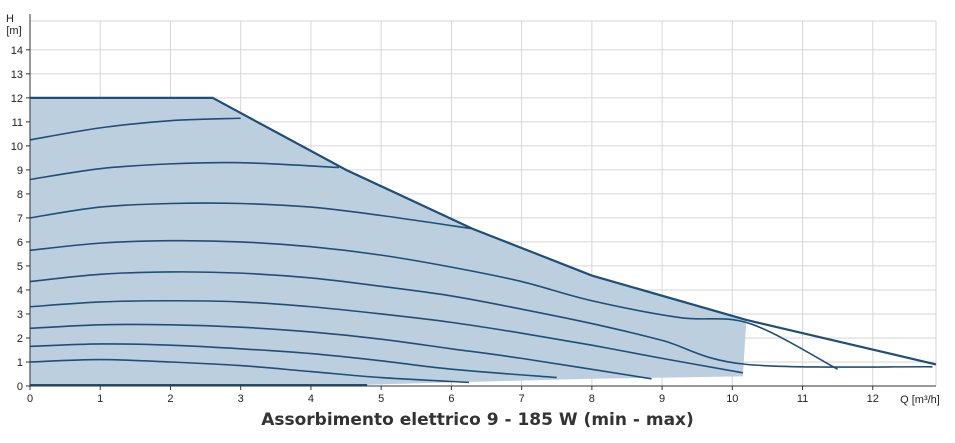 The image size is (955, 443). What do you see at coordinates (802, 399) in the screenshot?
I see `x-tick-label: 11` at bounding box center [802, 399].